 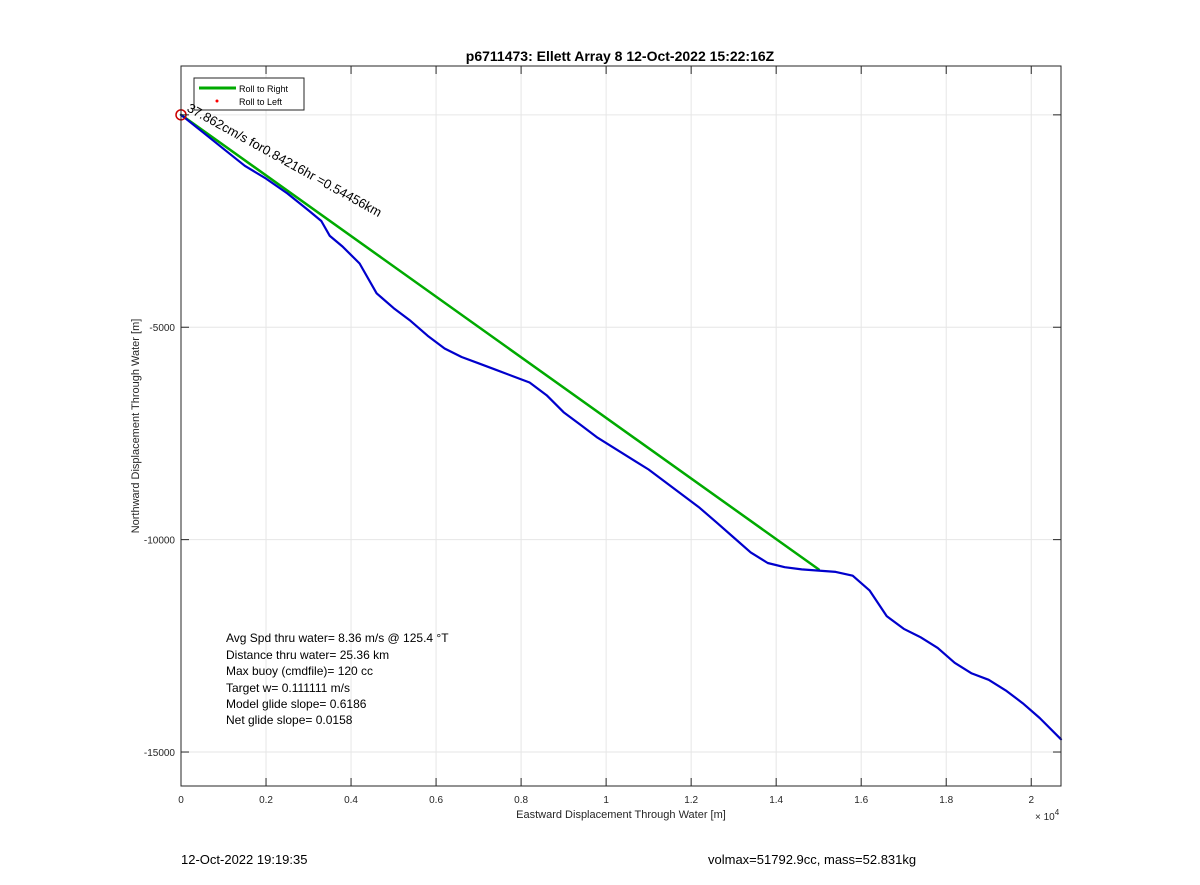 What do you see at coordinates (351, 800) in the screenshot?
I see `x-tick-label: 0.4` at bounding box center [351, 800].